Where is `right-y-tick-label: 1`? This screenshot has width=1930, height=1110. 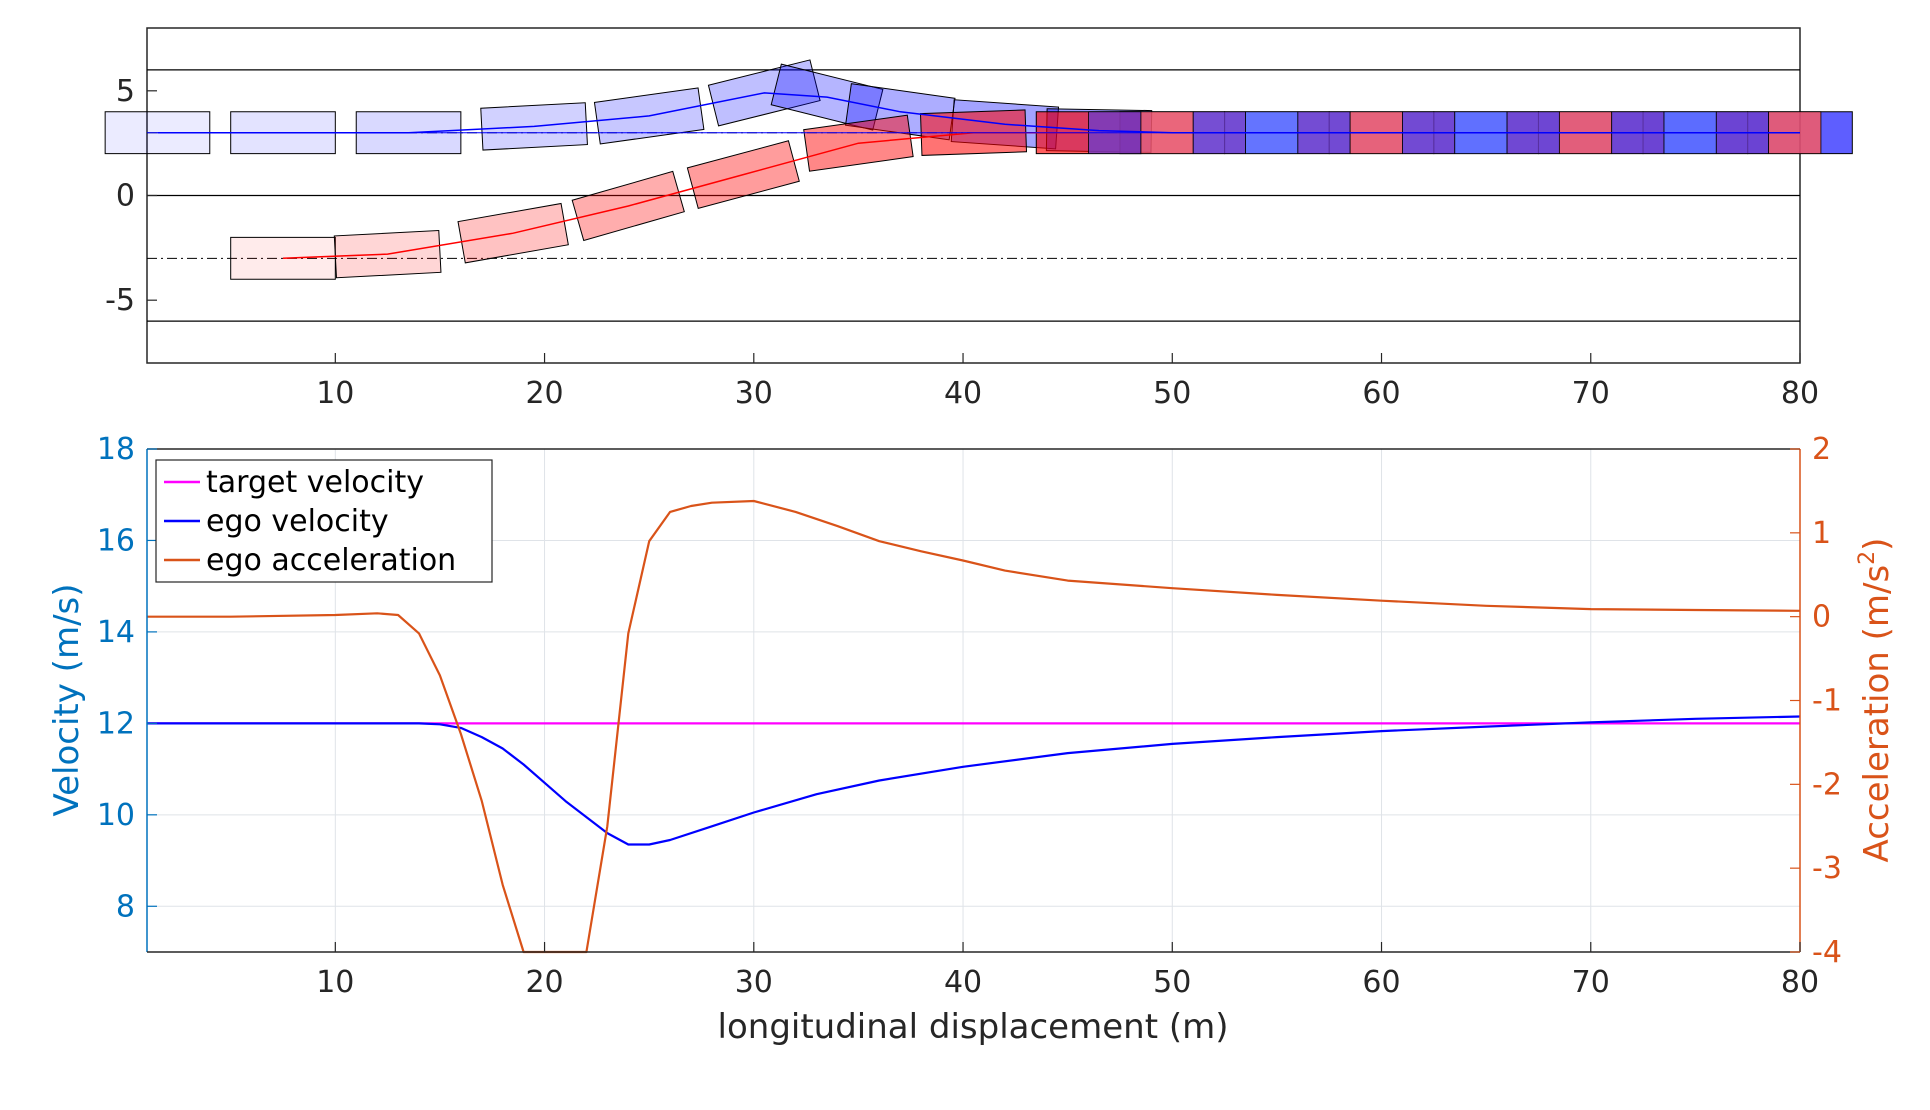
right-y-tick-label: 1 is located at coordinates (1821, 533).